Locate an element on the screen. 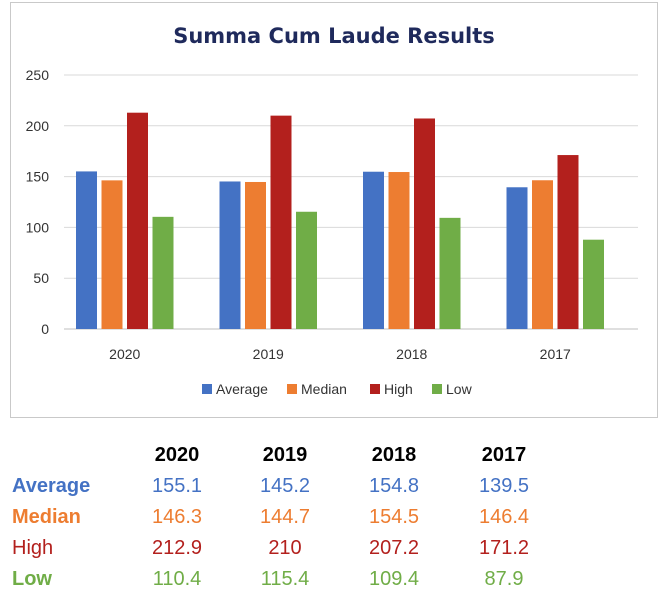 The height and width of the screenshot is (599, 668). x-tick-label: 2018 is located at coordinates (411, 354).